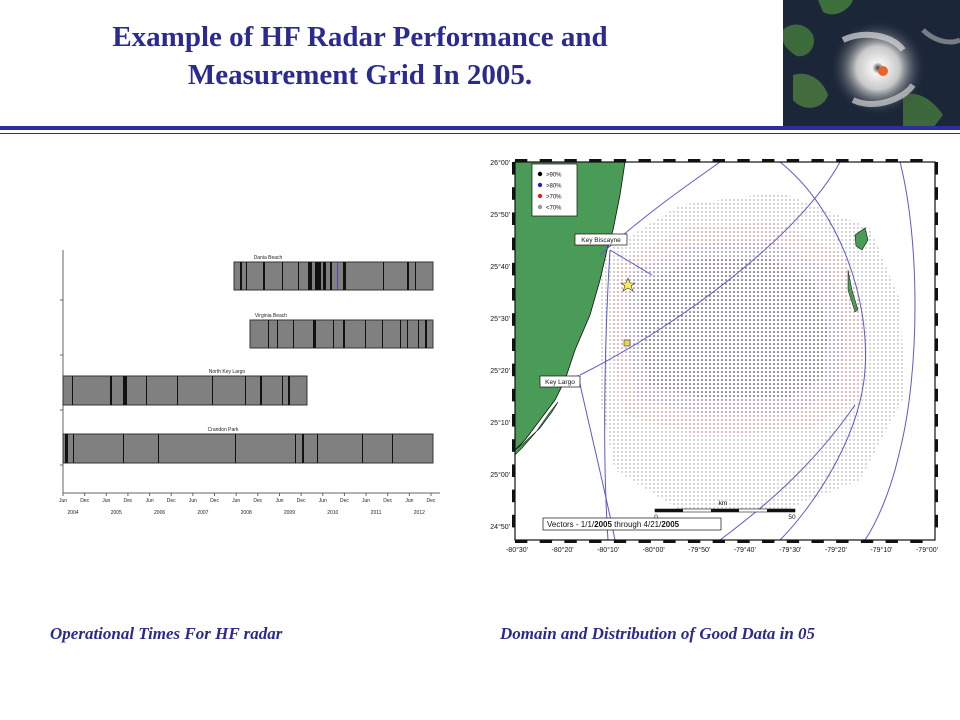 This screenshot has width=960, height=720. What do you see at coordinates (871, 64) in the screenshot?
I see `hurricane-satellite-image` at bounding box center [871, 64].